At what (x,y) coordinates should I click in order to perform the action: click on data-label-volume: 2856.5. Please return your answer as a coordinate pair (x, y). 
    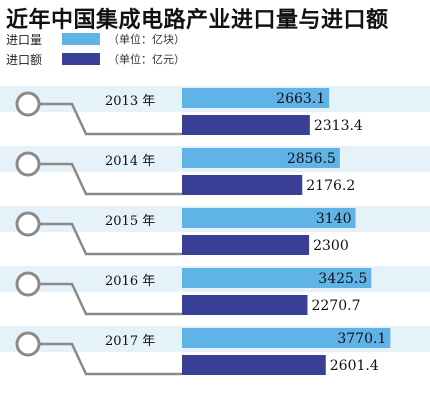
    Looking at the image, I should click on (311, 159).